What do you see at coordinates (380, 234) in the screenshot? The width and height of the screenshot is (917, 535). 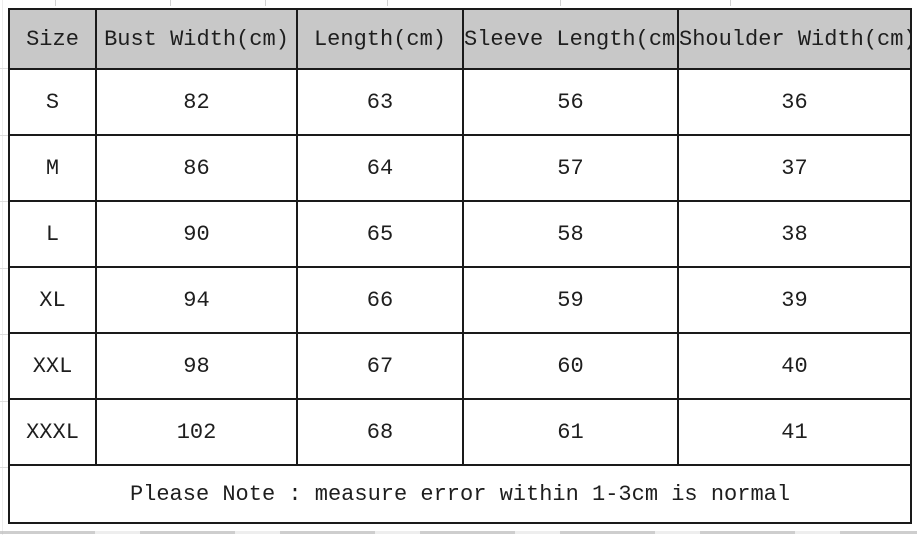 I see `cell-length: 65` at bounding box center [380, 234].